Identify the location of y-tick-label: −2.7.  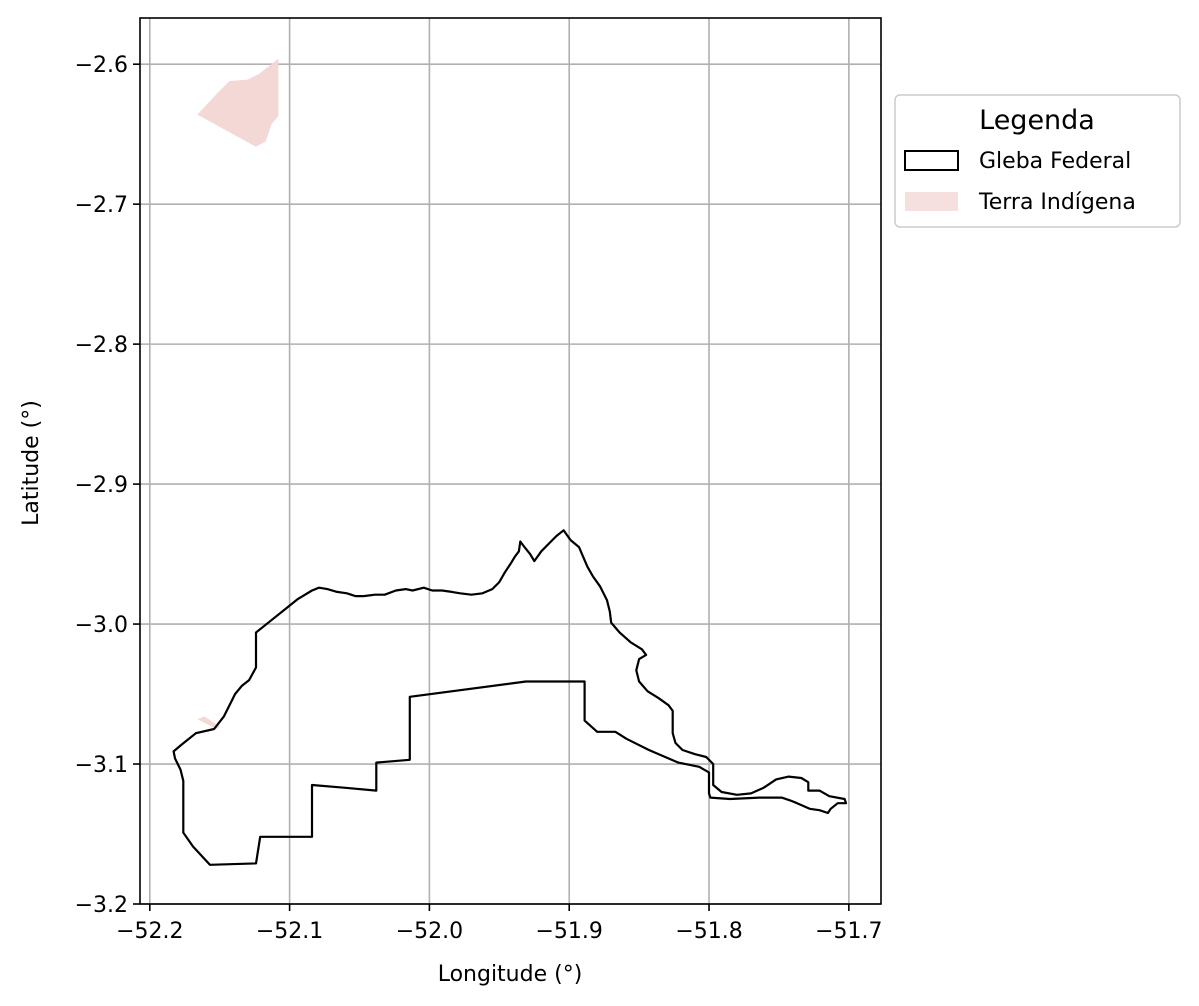
(101, 205).